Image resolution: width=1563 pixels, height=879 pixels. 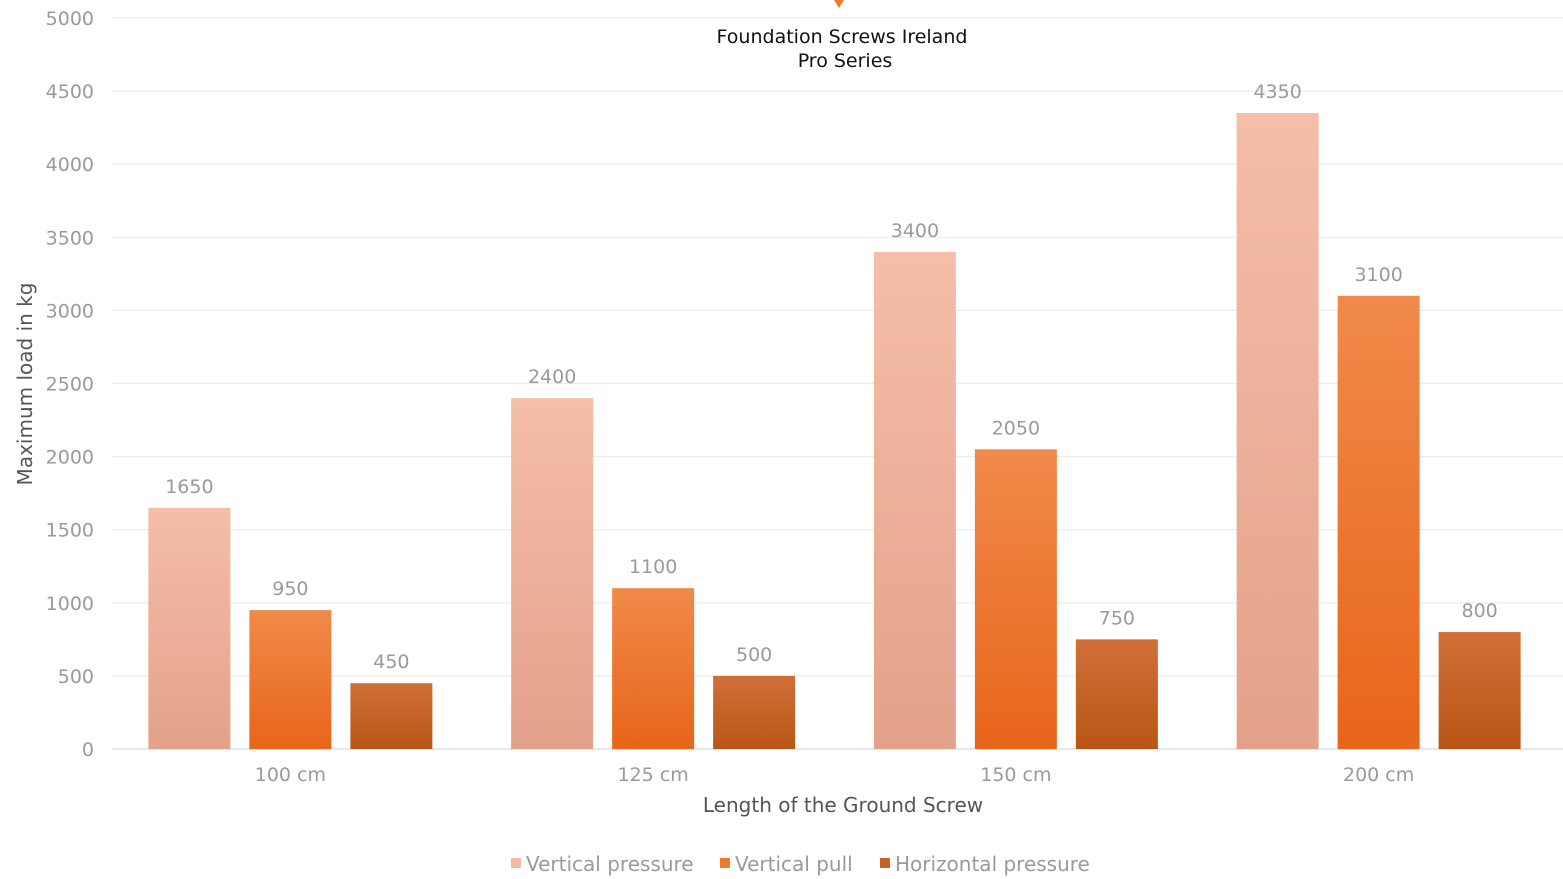 I want to click on y-tick-label: 2500, so click(x=70, y=385).